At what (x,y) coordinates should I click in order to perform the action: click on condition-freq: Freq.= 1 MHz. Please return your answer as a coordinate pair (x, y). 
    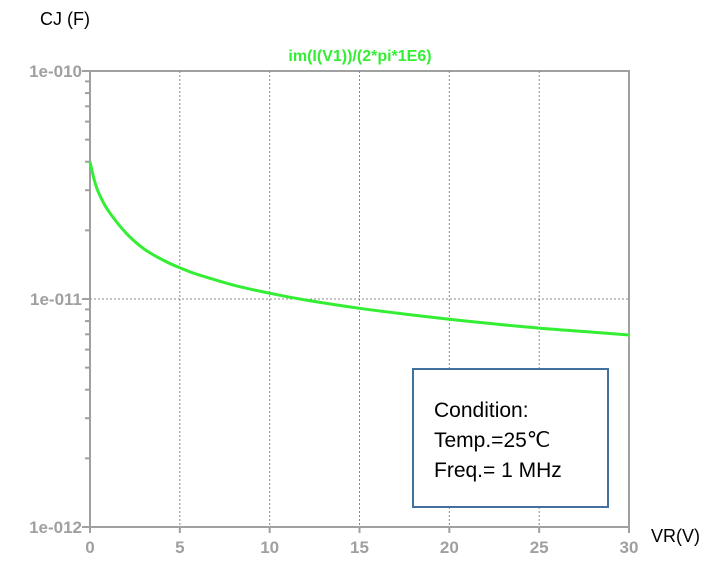
    Looking at the image, I should click on (498, 470).